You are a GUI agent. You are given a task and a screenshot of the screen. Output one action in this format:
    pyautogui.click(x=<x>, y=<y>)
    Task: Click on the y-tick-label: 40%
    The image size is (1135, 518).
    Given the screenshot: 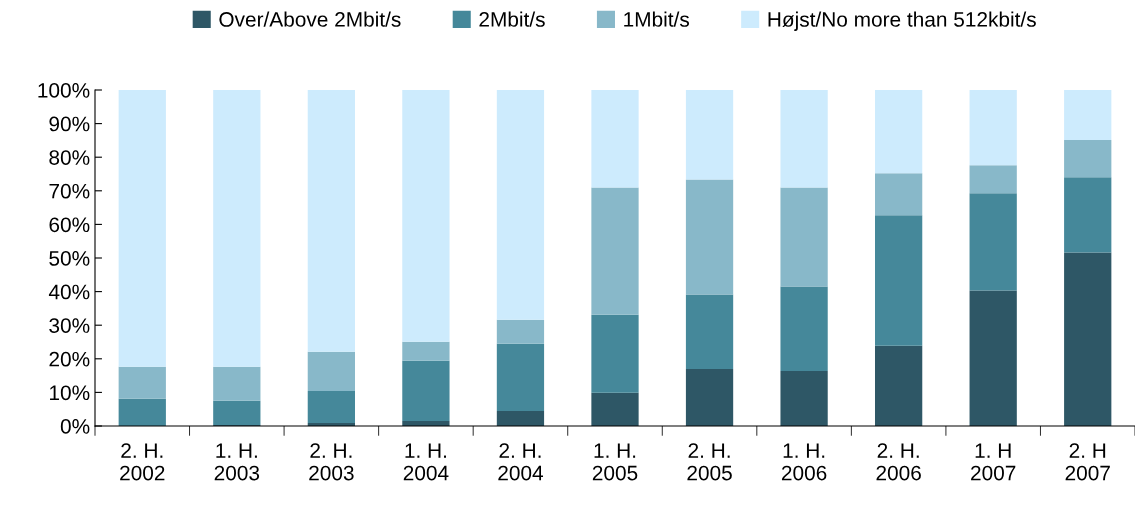 What is the action you would take?
    pyautogui.click(x=69, y=292)
    